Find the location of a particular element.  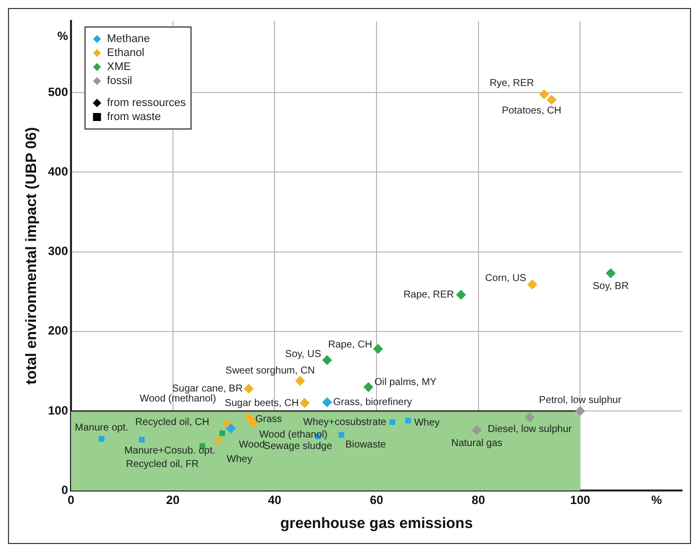

x-tick-label: 60 is located at coordinates (377, 500).